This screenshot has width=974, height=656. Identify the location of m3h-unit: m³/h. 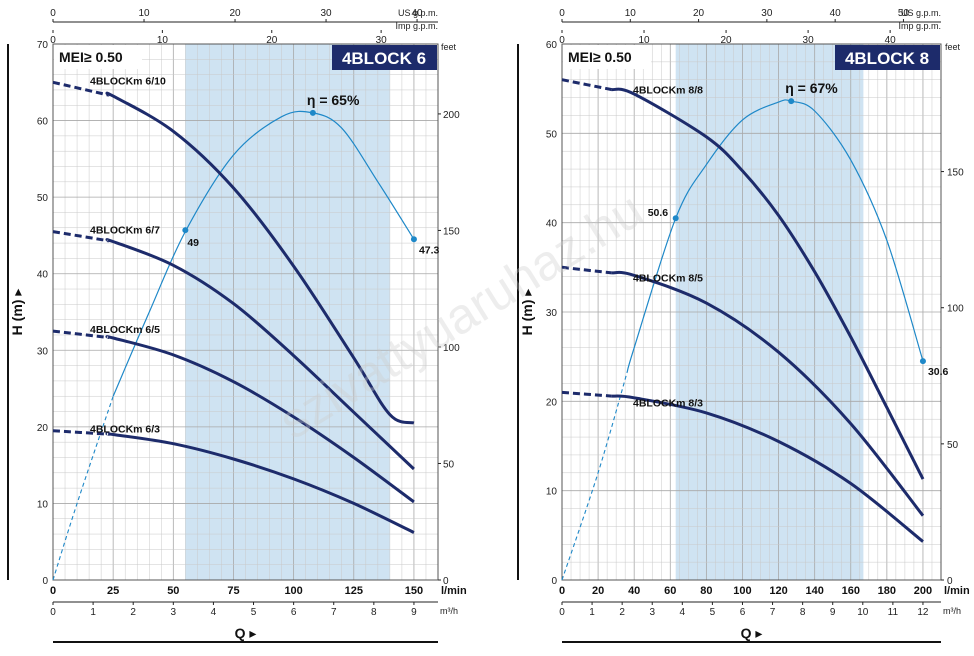
(952, 611).